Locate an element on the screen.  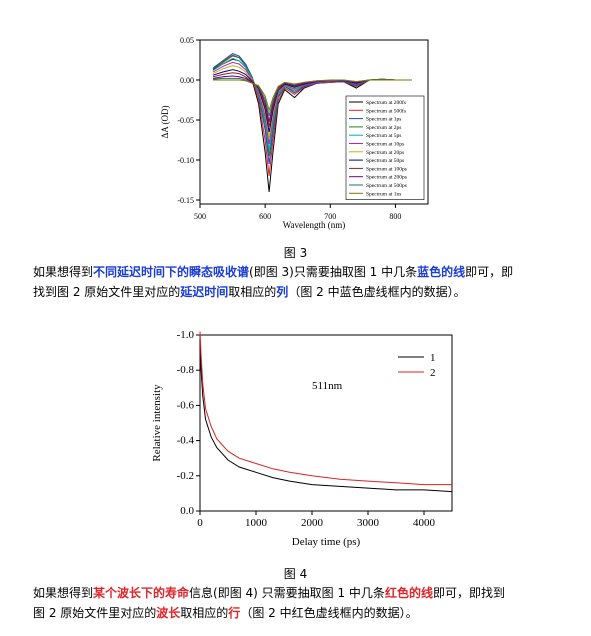
x-tick-label: 1000 is located at coordinates (256, 523).